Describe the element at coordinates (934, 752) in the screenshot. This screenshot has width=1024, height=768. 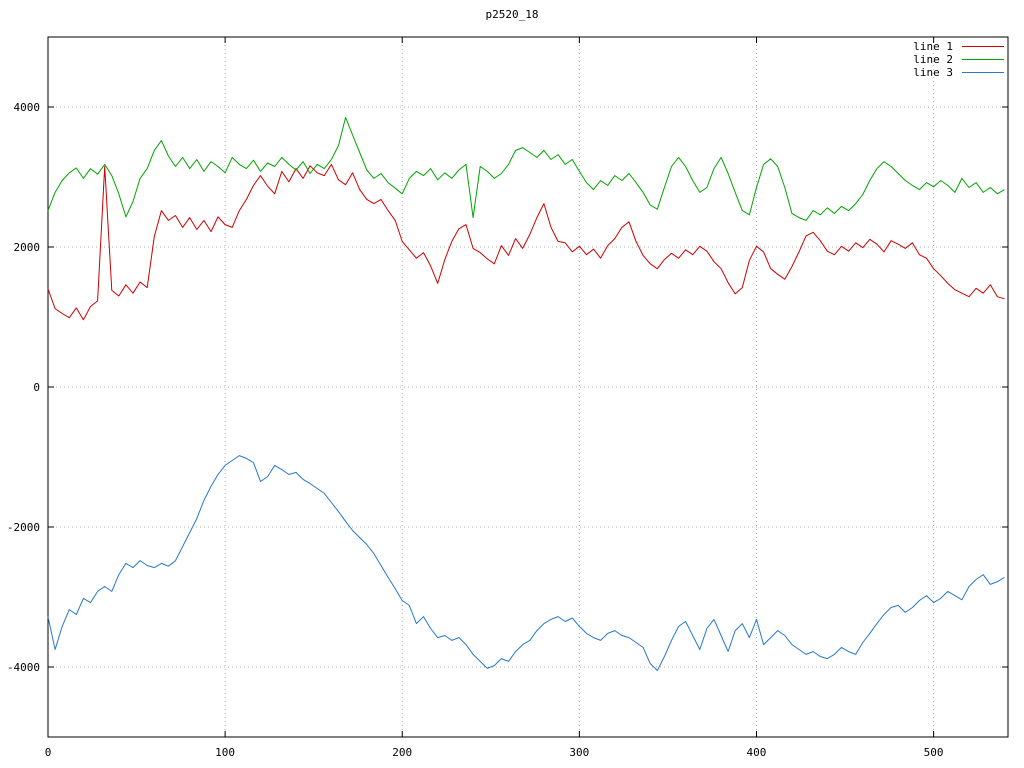
I see `x-tick-label: 500` at that location.